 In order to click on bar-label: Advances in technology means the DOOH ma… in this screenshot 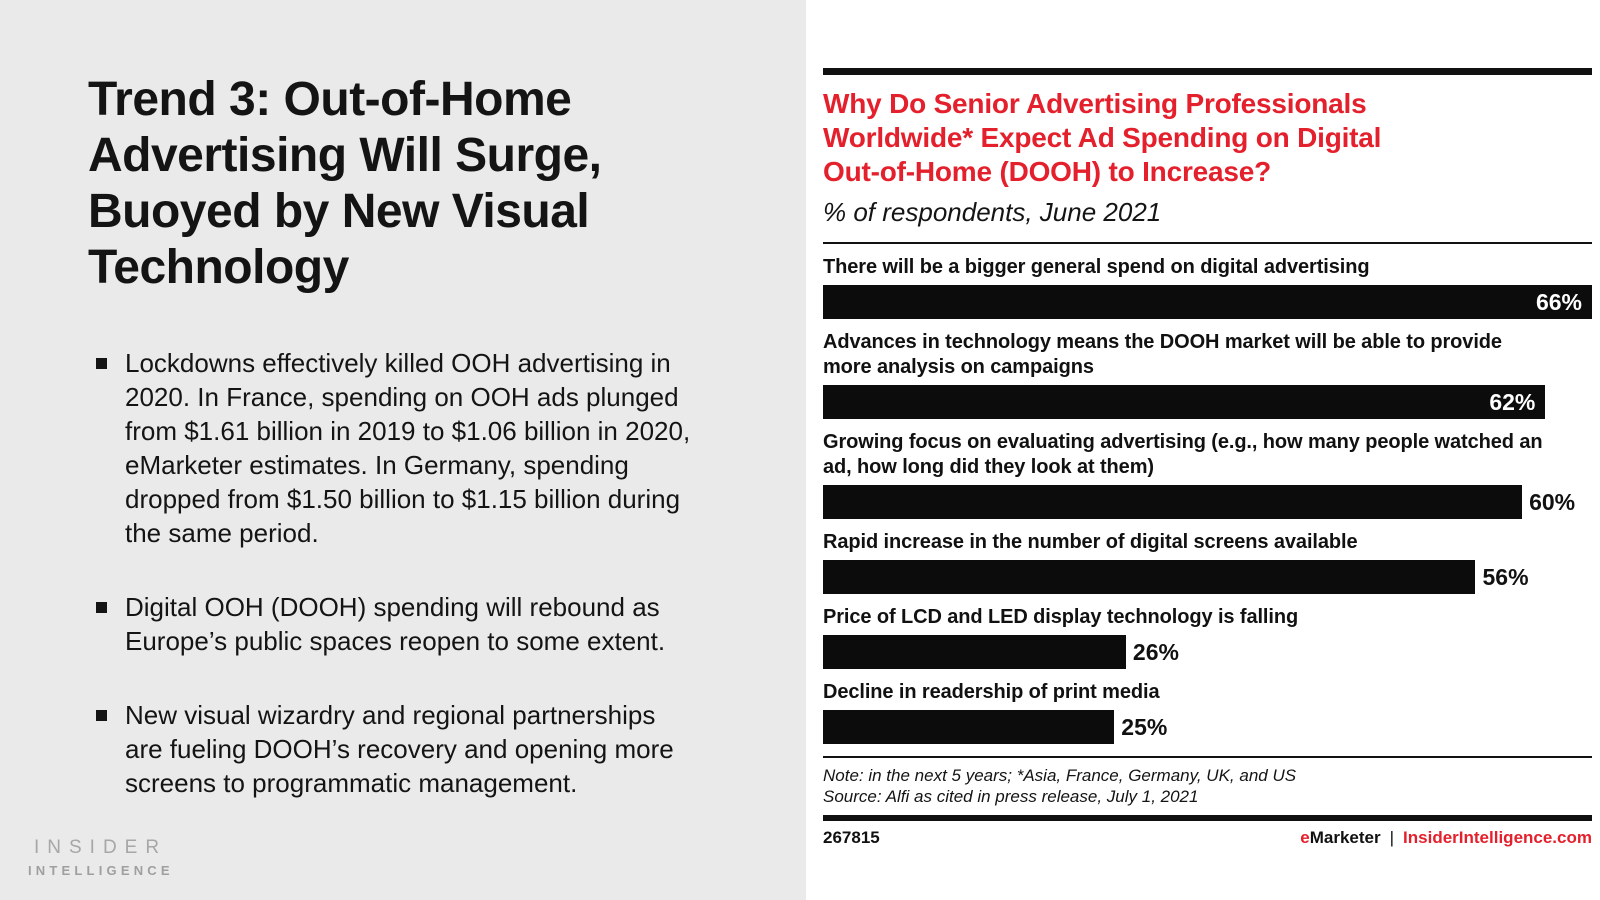, I will do `click(1162, 354)`.